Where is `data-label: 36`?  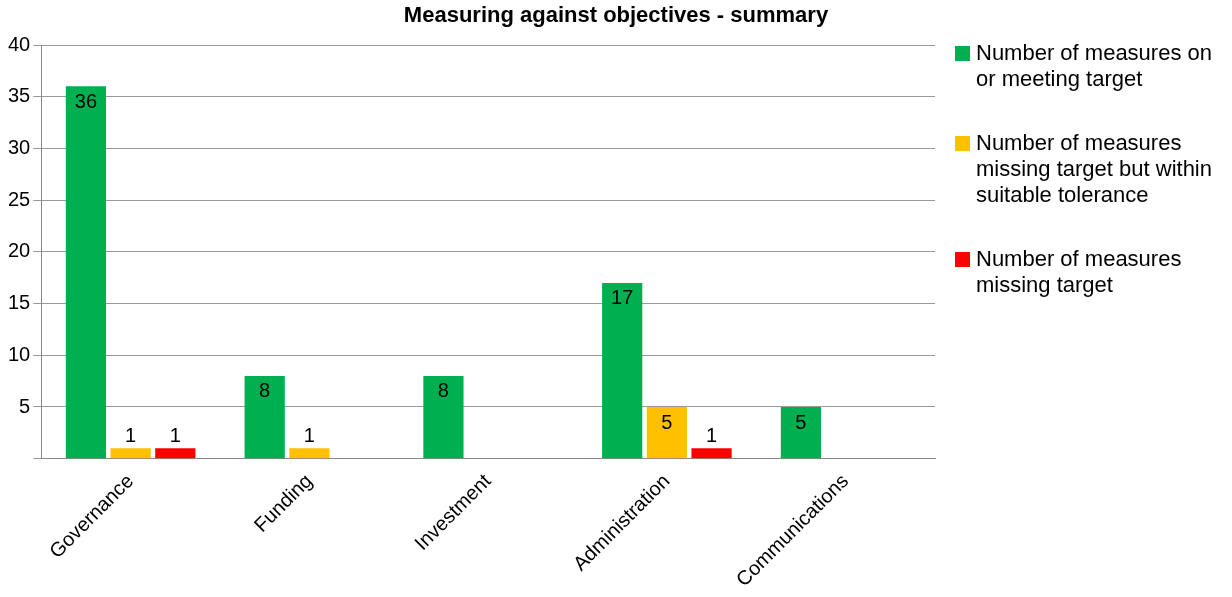 data-label: 36 is located at coordinates (86, 100).